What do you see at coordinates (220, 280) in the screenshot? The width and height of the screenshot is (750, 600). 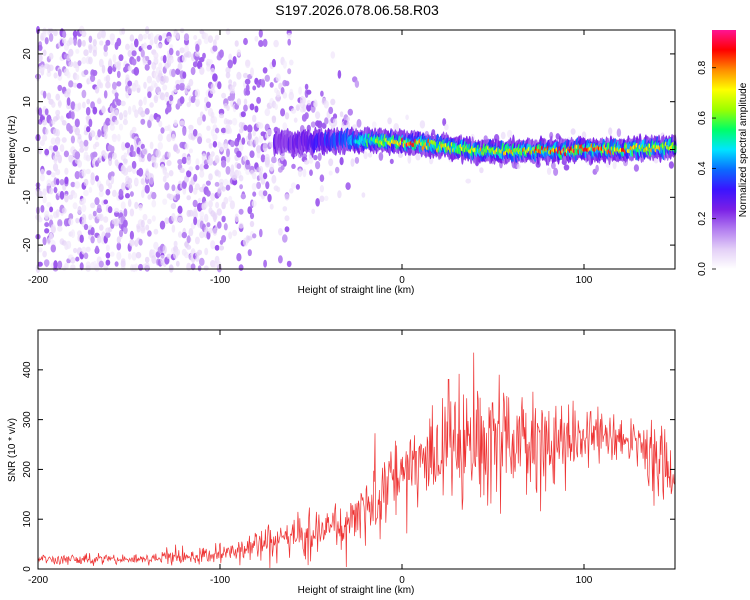 I see `x-tick-label: -100` at bounding box center [220, 280].